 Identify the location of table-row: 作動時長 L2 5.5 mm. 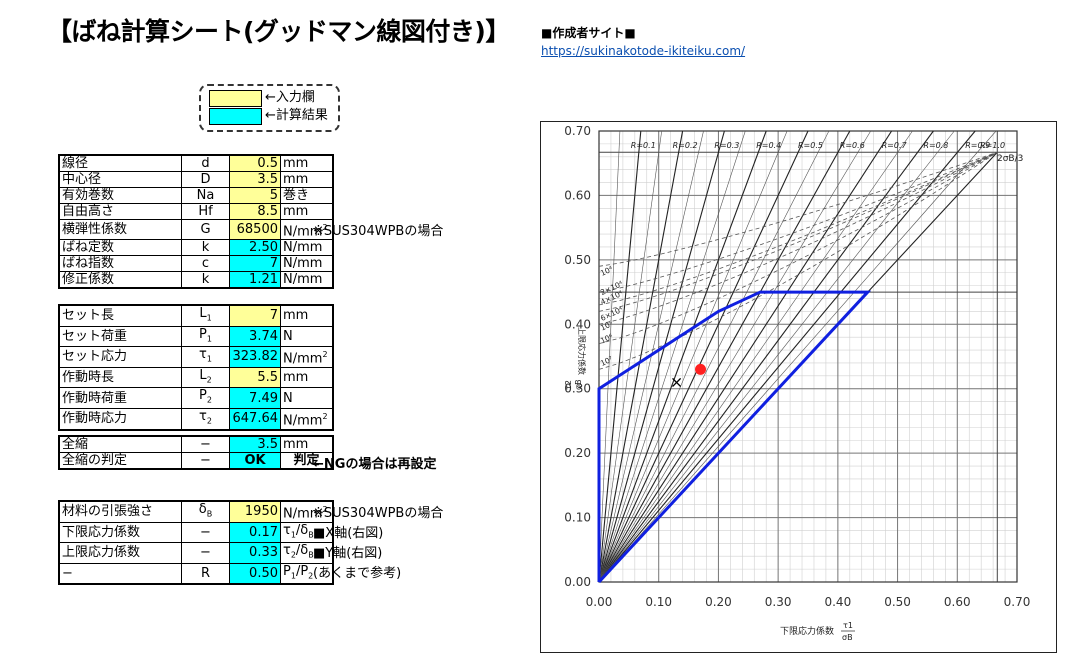
(196, 377).